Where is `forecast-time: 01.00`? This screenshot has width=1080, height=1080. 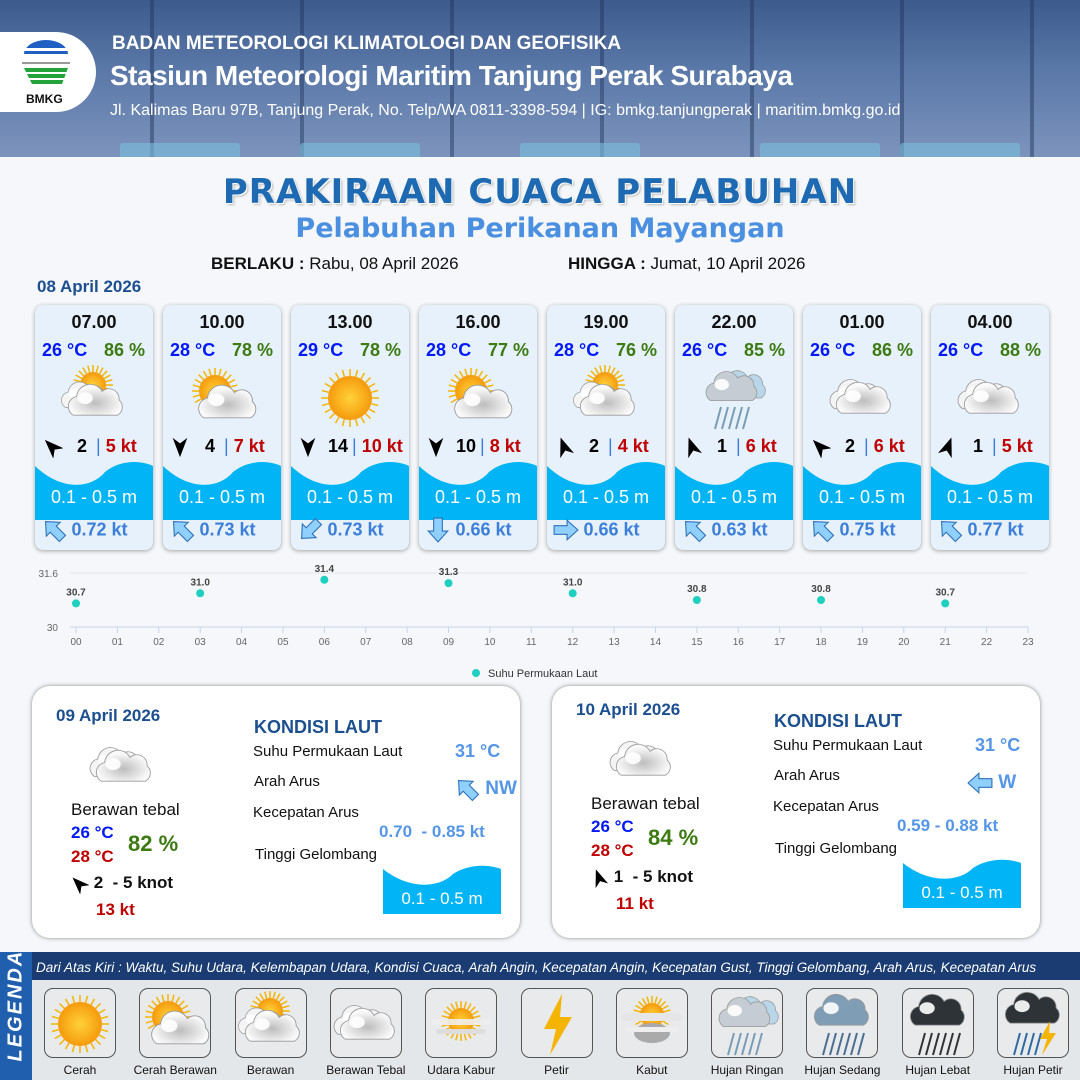 forecast-time: 01.00 is located at coordinates (862, 322).